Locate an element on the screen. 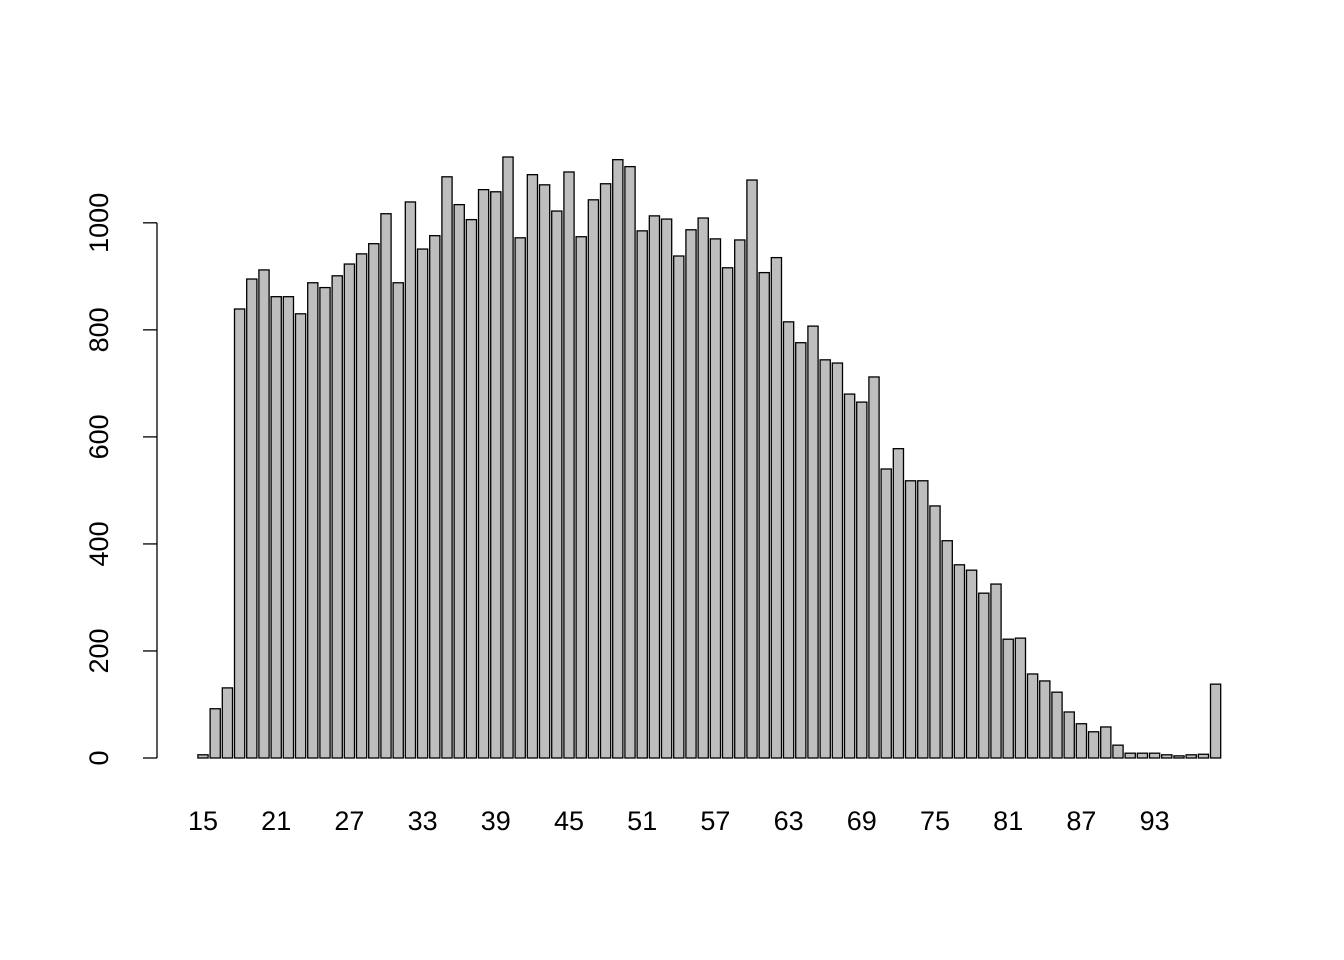  x-tick-label: 81 is located at coordinates (1008, 821).